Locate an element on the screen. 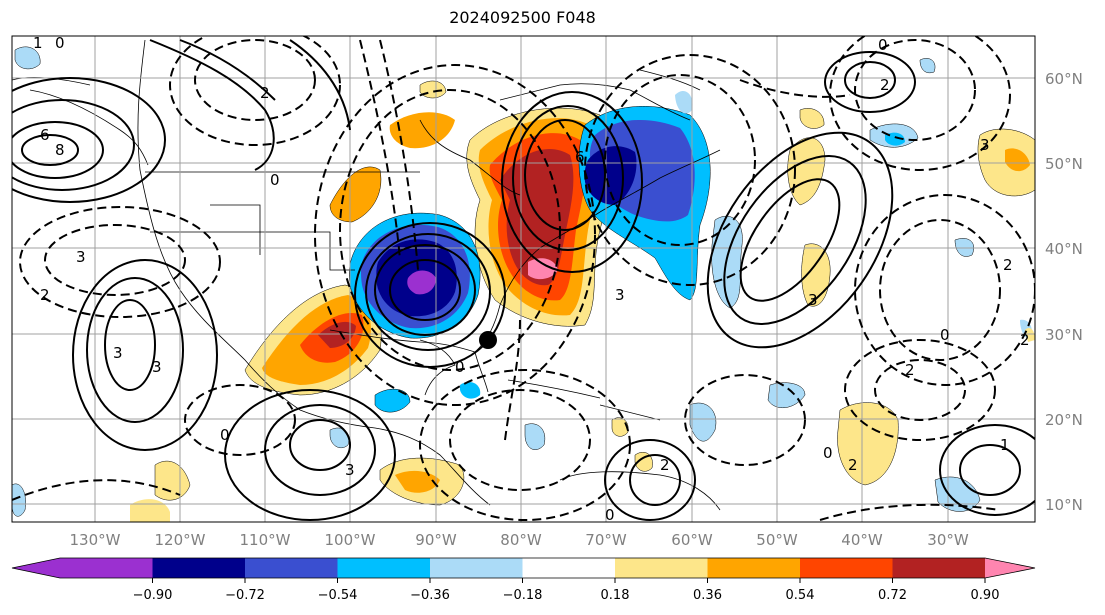  map-title: 2024092500 F048 is located at coordinates (522, 17).